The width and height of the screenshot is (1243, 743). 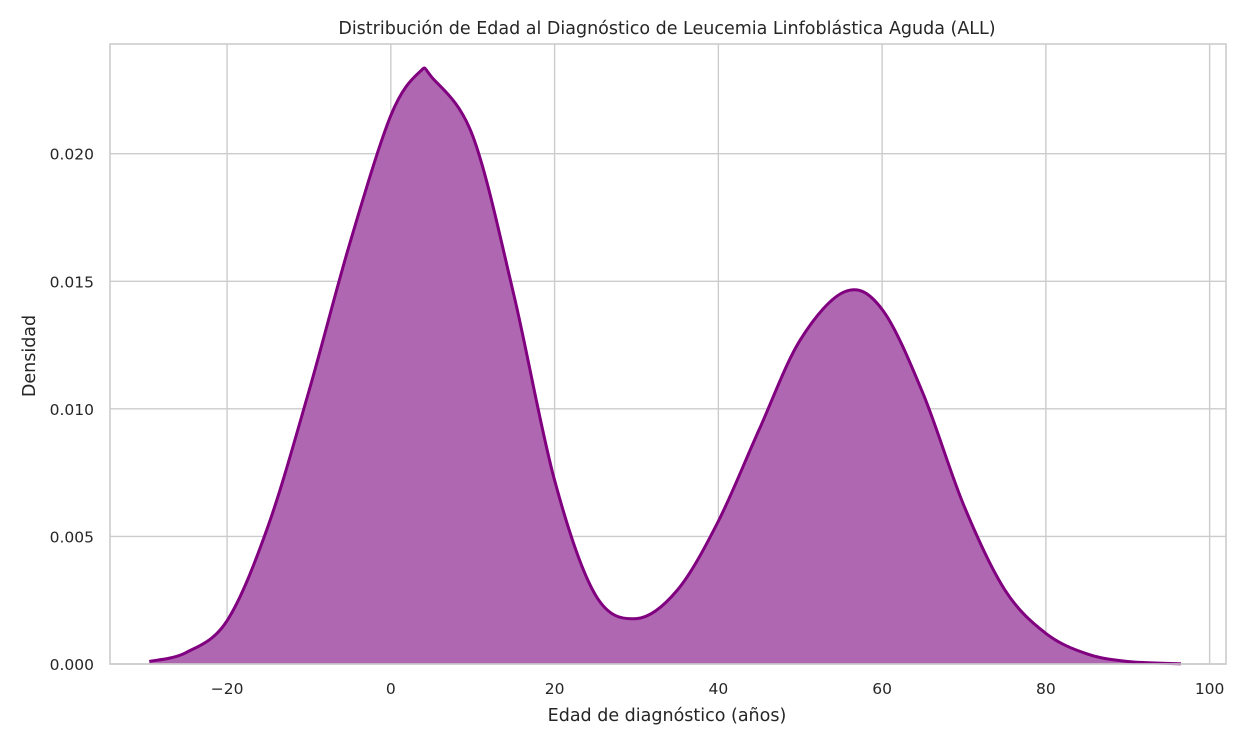 What do you see at coordinates (555, 689) in the screenshot?
I see `x-tick-label: 20` at bounding box center [555, 689].